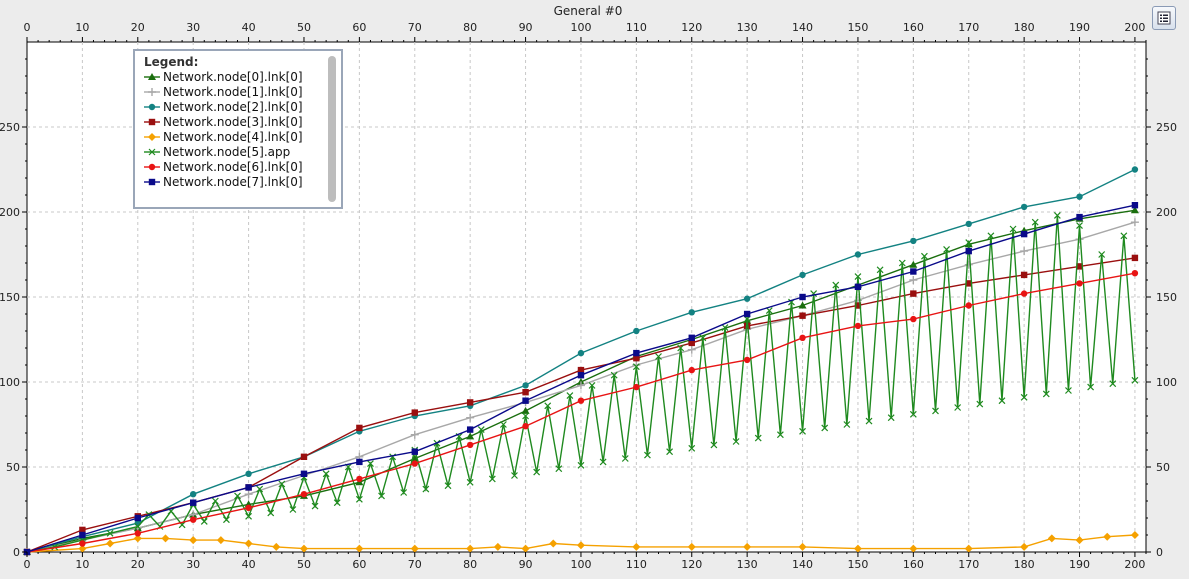  What do you see at coordinates (1134, 564) in the screenshot?
I see `x-tick-label-bottom: 200` at bounding box center [1134, 564].